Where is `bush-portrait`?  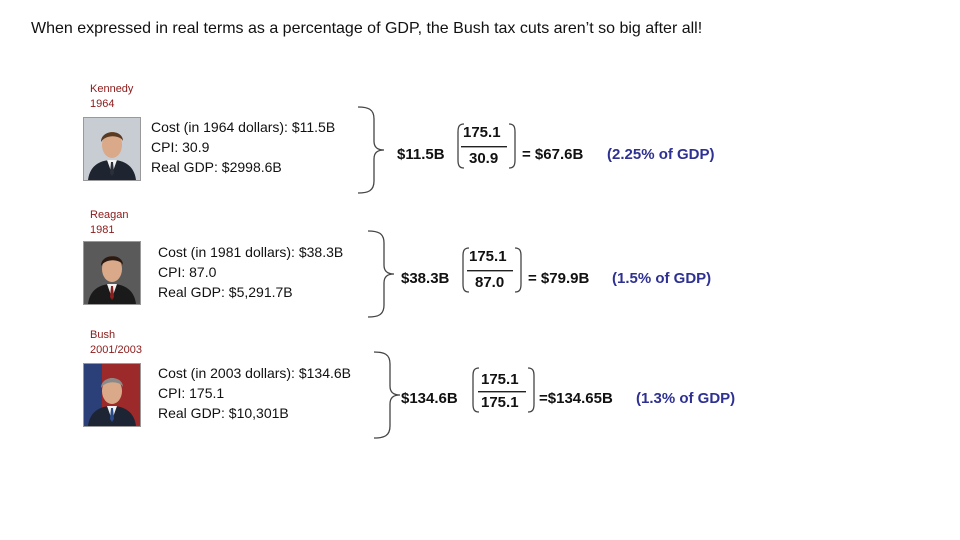
bush-portrait is located at coordinates (112, 395).